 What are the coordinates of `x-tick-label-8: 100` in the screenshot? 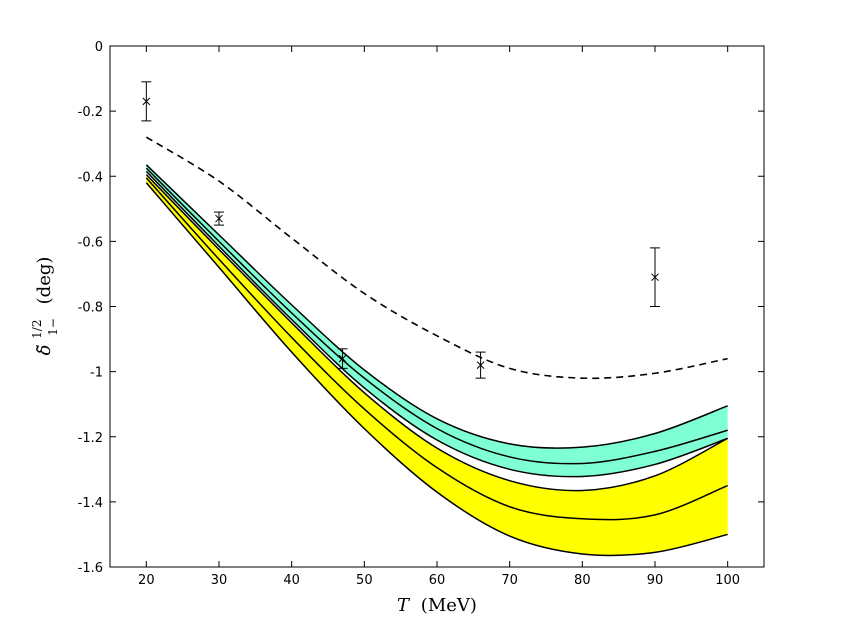 It's located at (727, 580).